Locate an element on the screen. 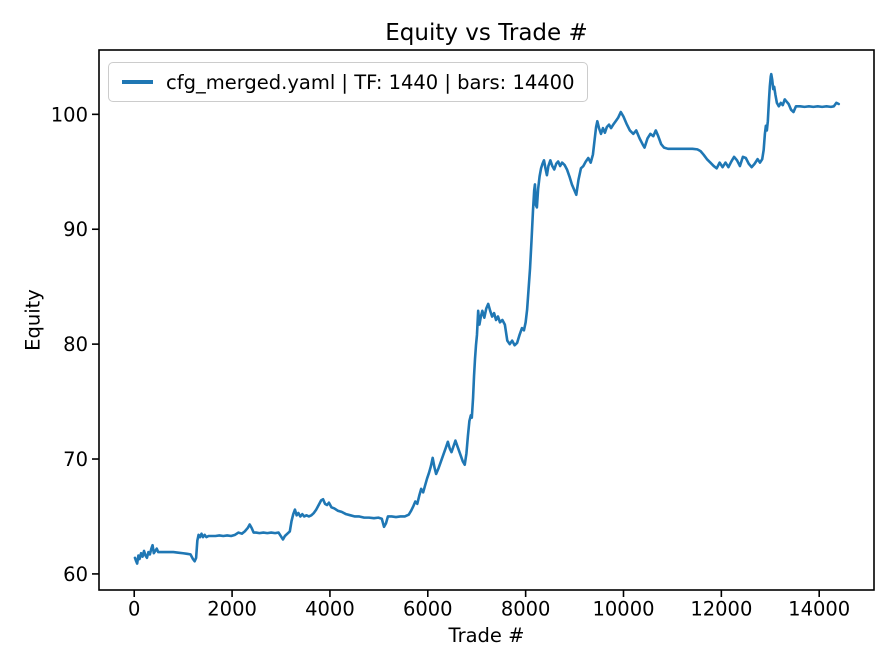 The height and width of the screenshot is (672, 896). x-tick-label: 4000 is located at coordinates (330, 609).